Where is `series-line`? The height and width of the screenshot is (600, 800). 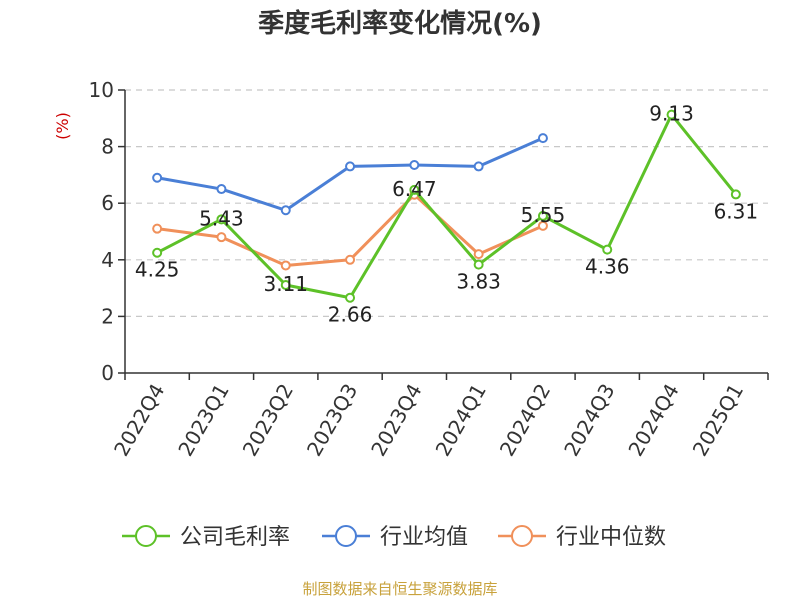 series-line is located at coordinates (350, 174).